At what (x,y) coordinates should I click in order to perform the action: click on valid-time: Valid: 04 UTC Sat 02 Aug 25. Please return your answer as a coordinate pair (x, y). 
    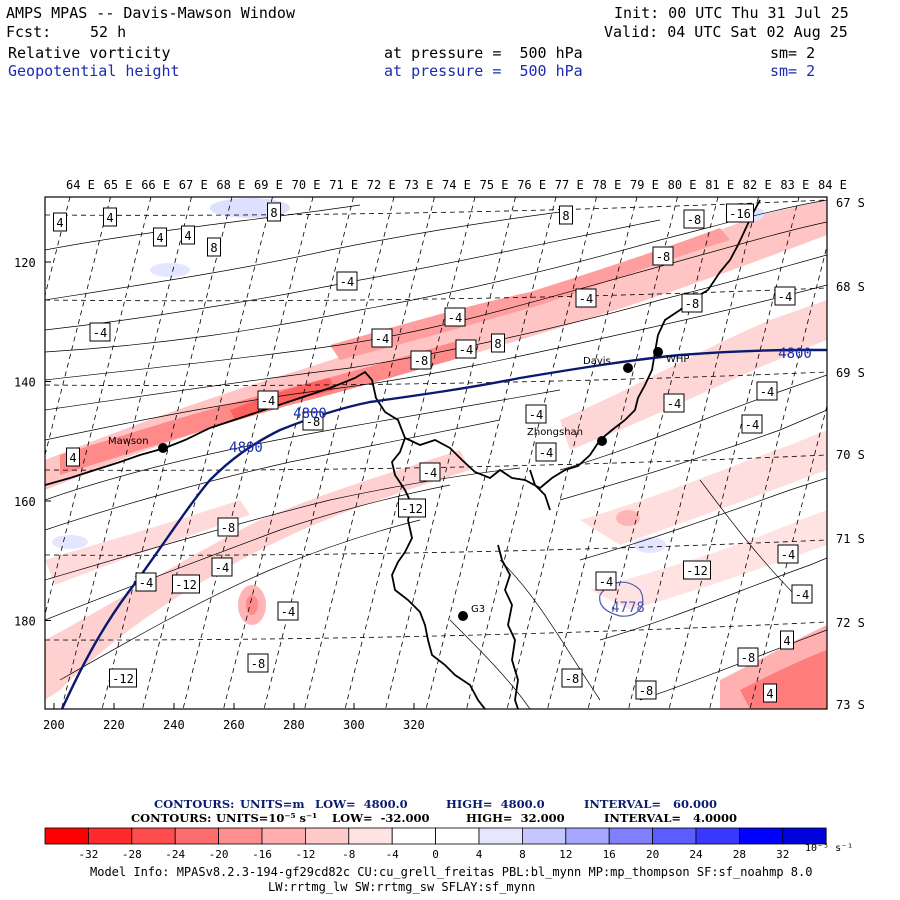
    Looking at the image, I should click on (726, 32).